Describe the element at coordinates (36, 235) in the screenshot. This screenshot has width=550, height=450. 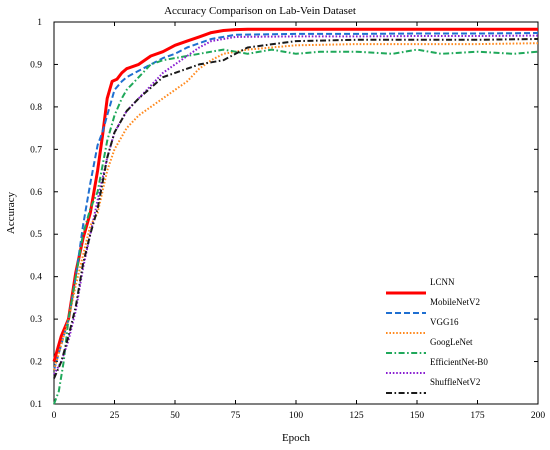
I see `y-tick-label: 0.5` at that location.